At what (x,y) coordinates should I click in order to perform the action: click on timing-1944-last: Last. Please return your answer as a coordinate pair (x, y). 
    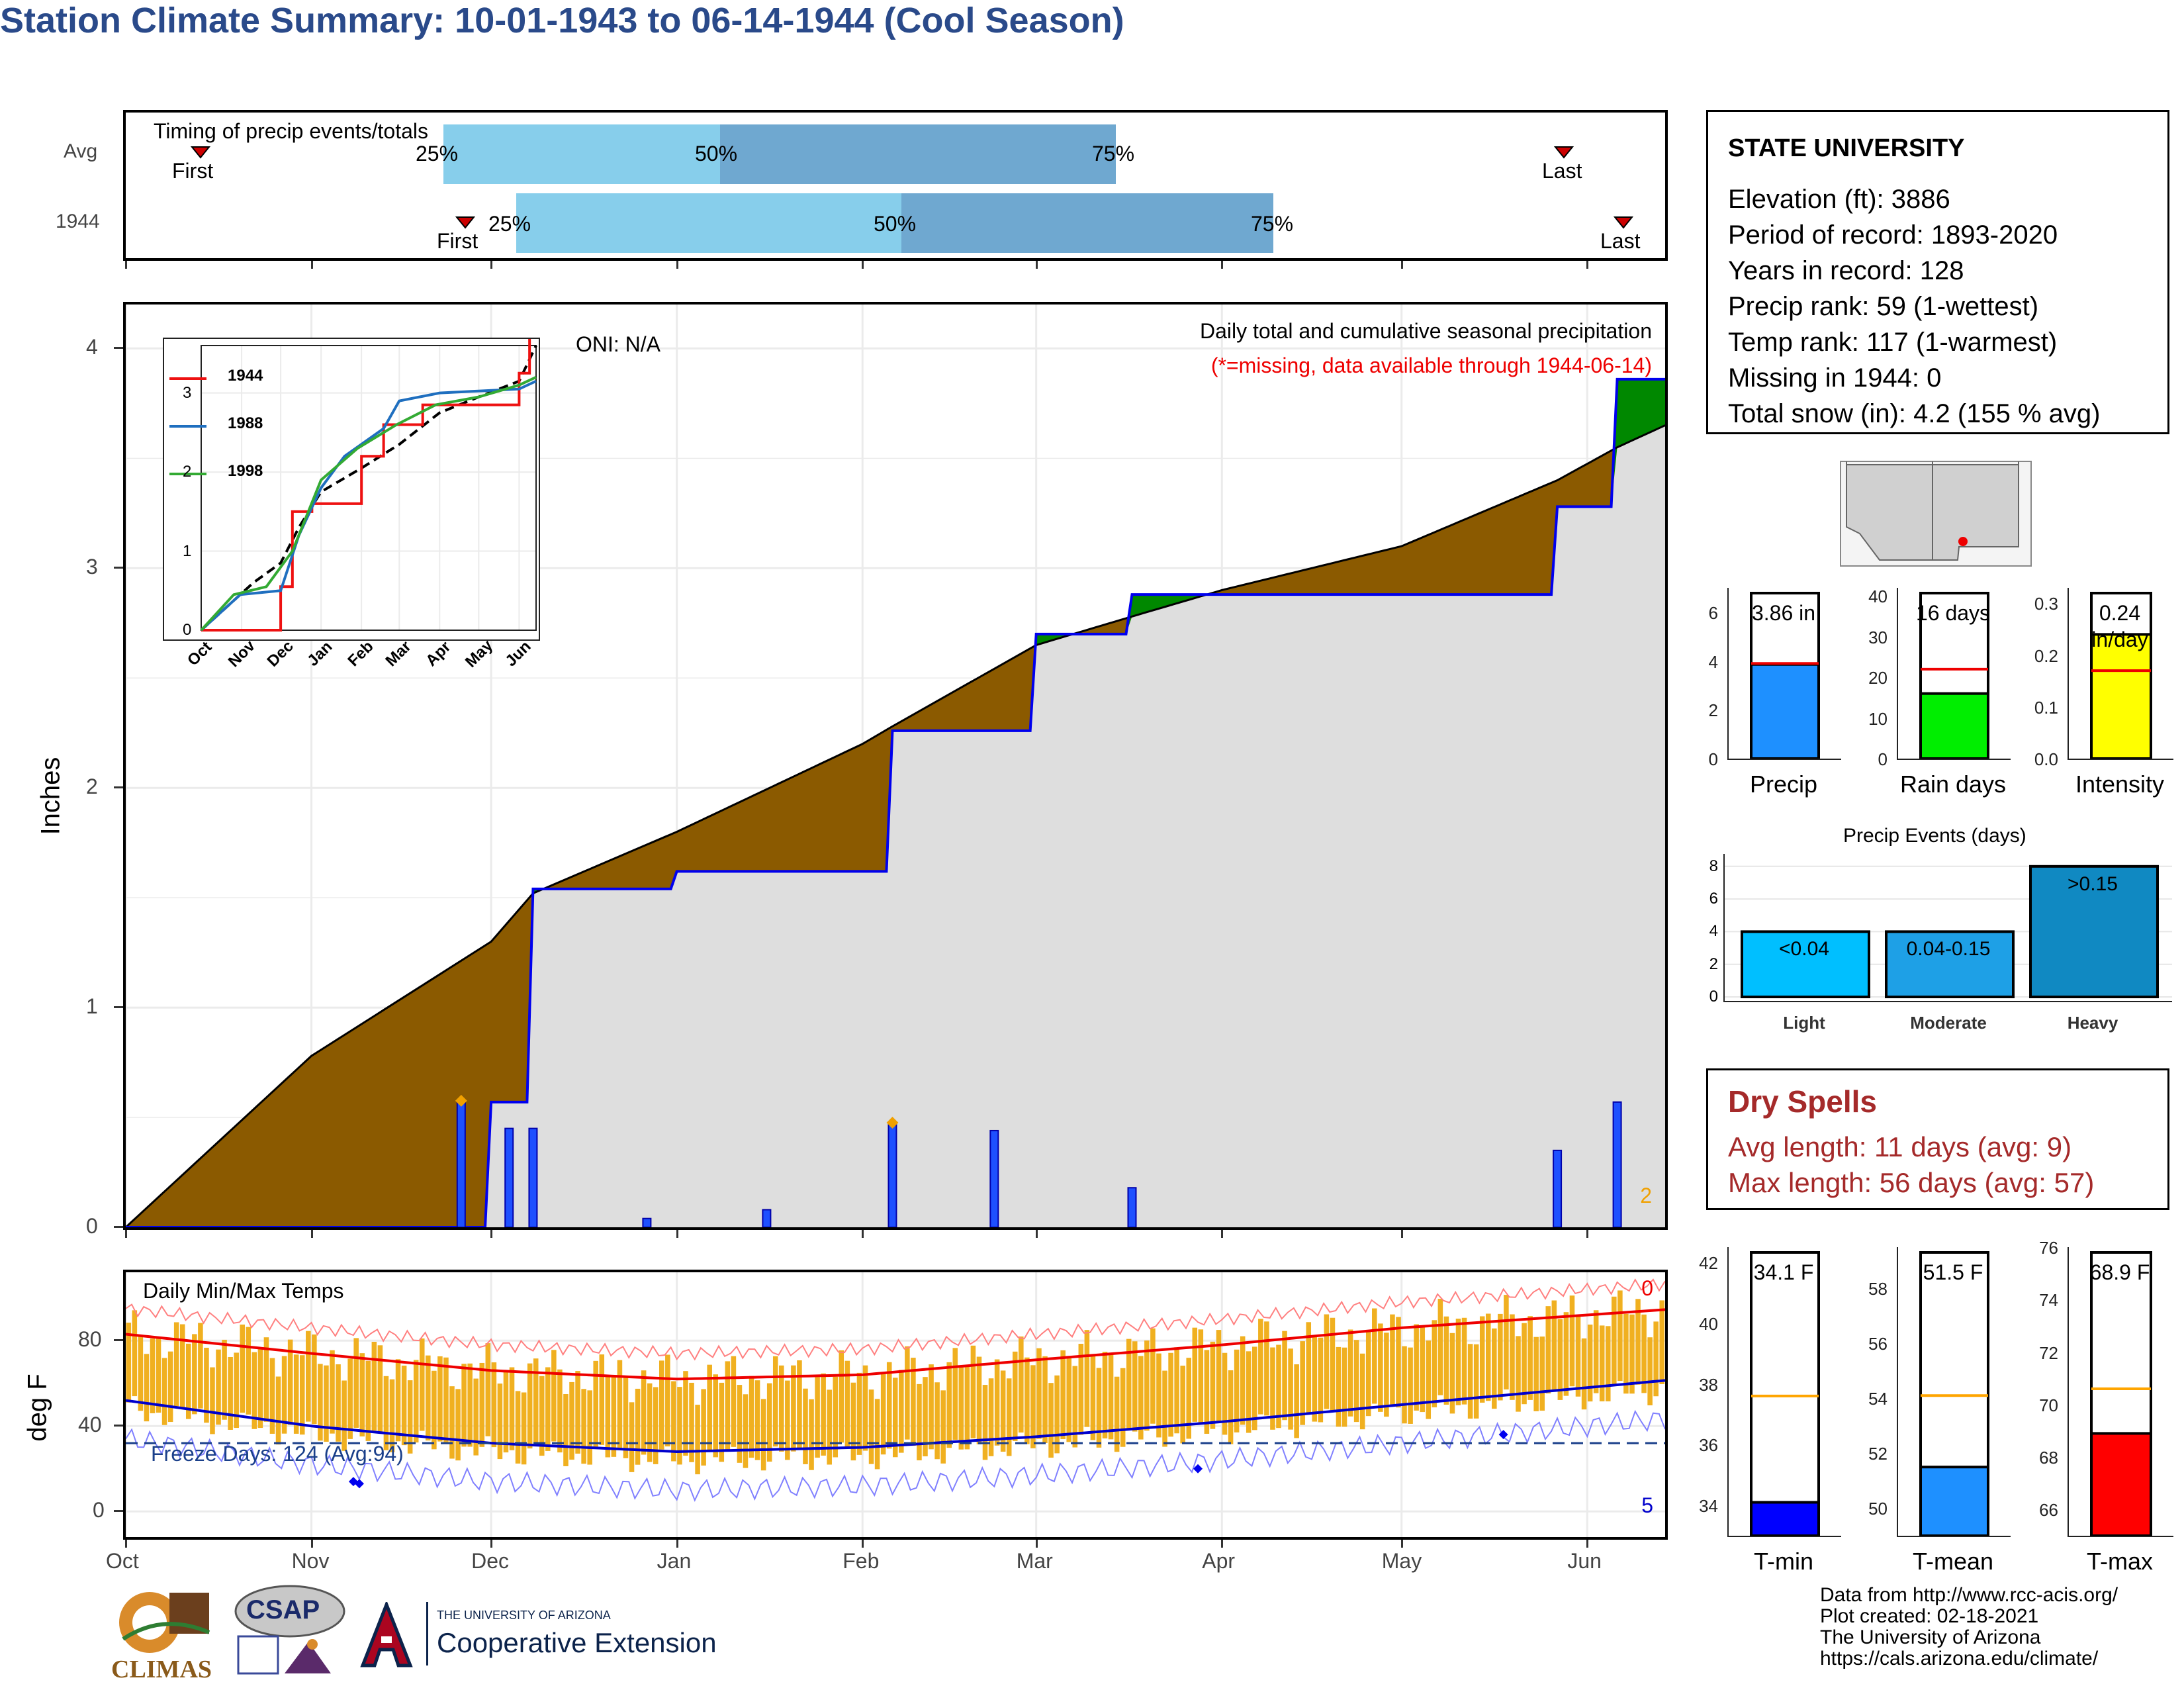
    Looking at the image, I should click on (1621, 241).